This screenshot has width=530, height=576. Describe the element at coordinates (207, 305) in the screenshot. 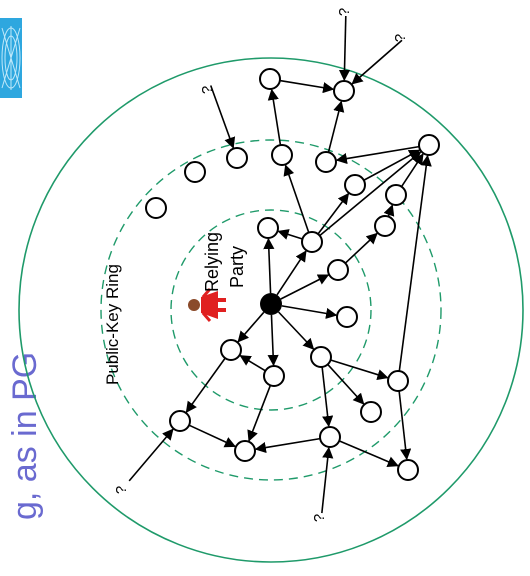

I see `person-icon` at that location.